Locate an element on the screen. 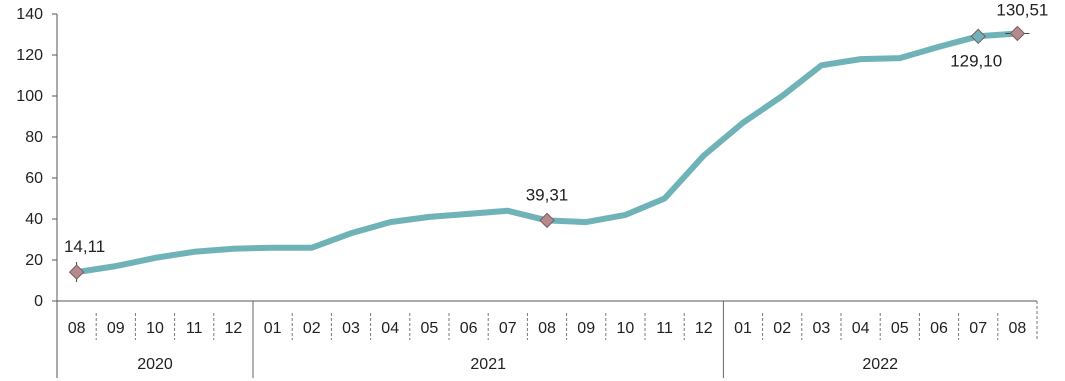  x-year-label: 2021 is located at coordinates (488, 364).